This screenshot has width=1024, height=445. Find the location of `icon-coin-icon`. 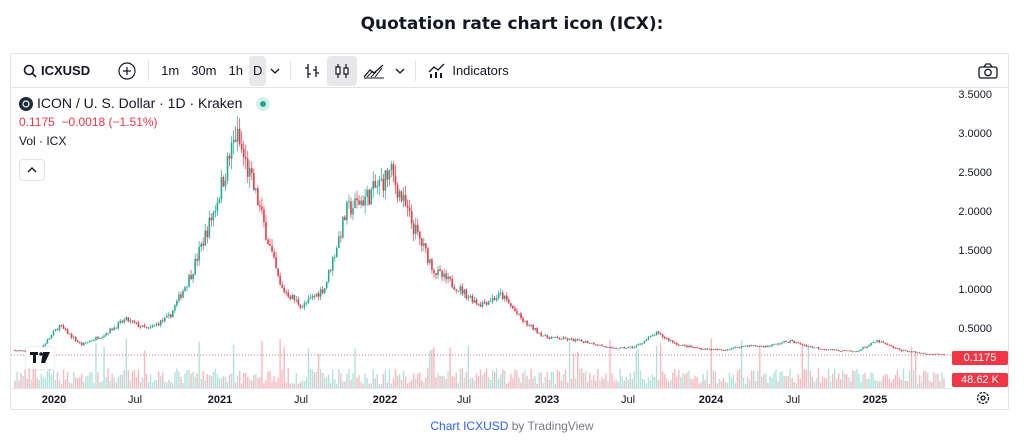

icon-coin-icon is located at coordinates (26, 103).